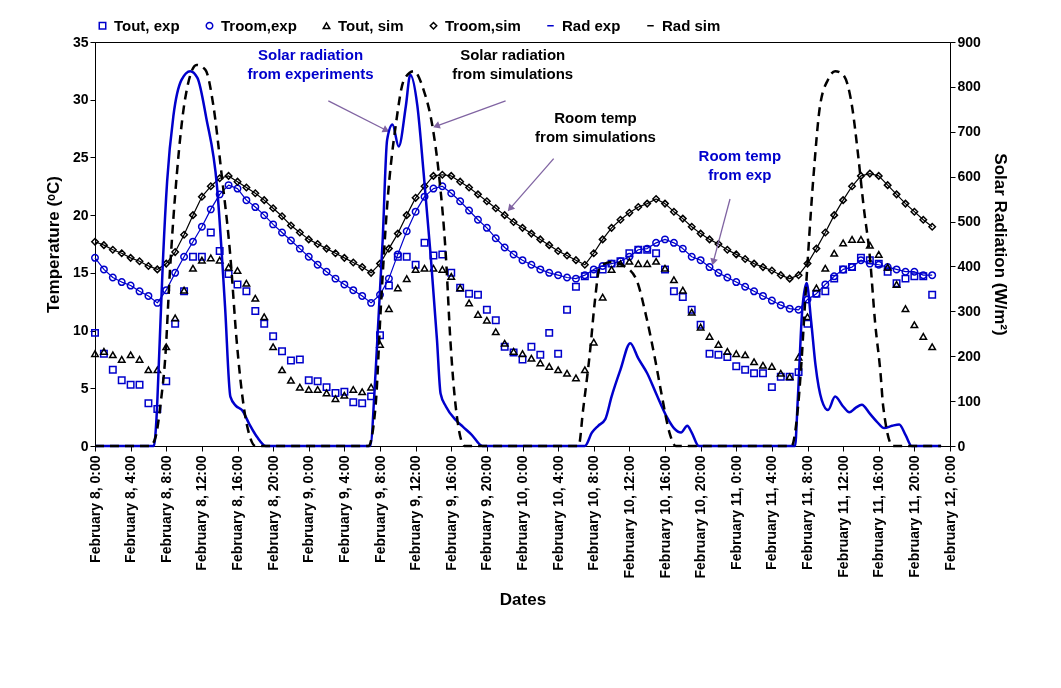 The height and width of the screenshot is (688, 1061). What do you see at coordinates (949, 513) in the screenshot?
I see `x-tick-label: February 12, 0:00` at bounding box center [949, 513].